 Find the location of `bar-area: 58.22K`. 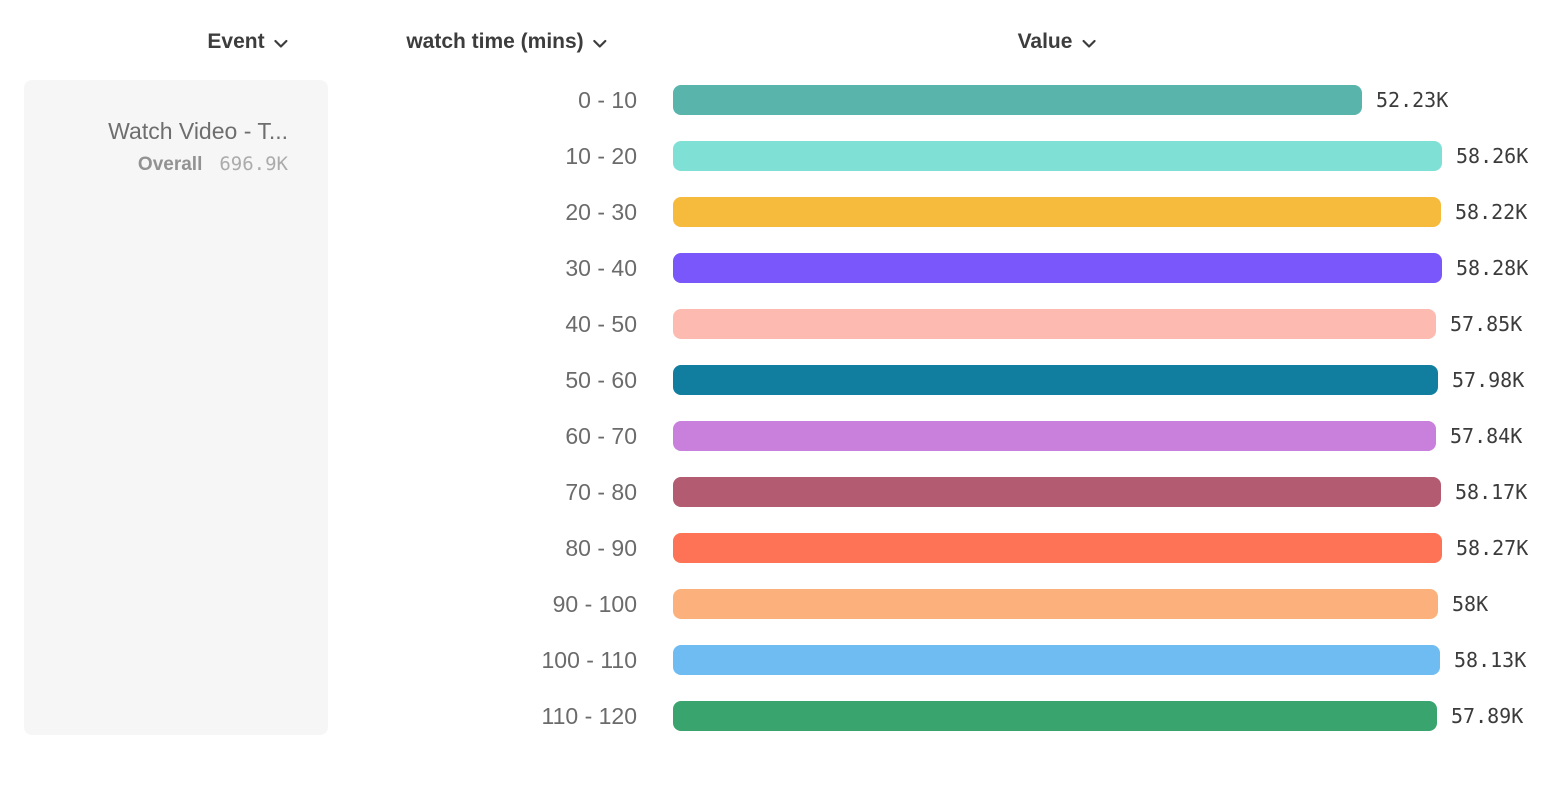

bar-area: 58.22K is located at coordinates (1100, 212).